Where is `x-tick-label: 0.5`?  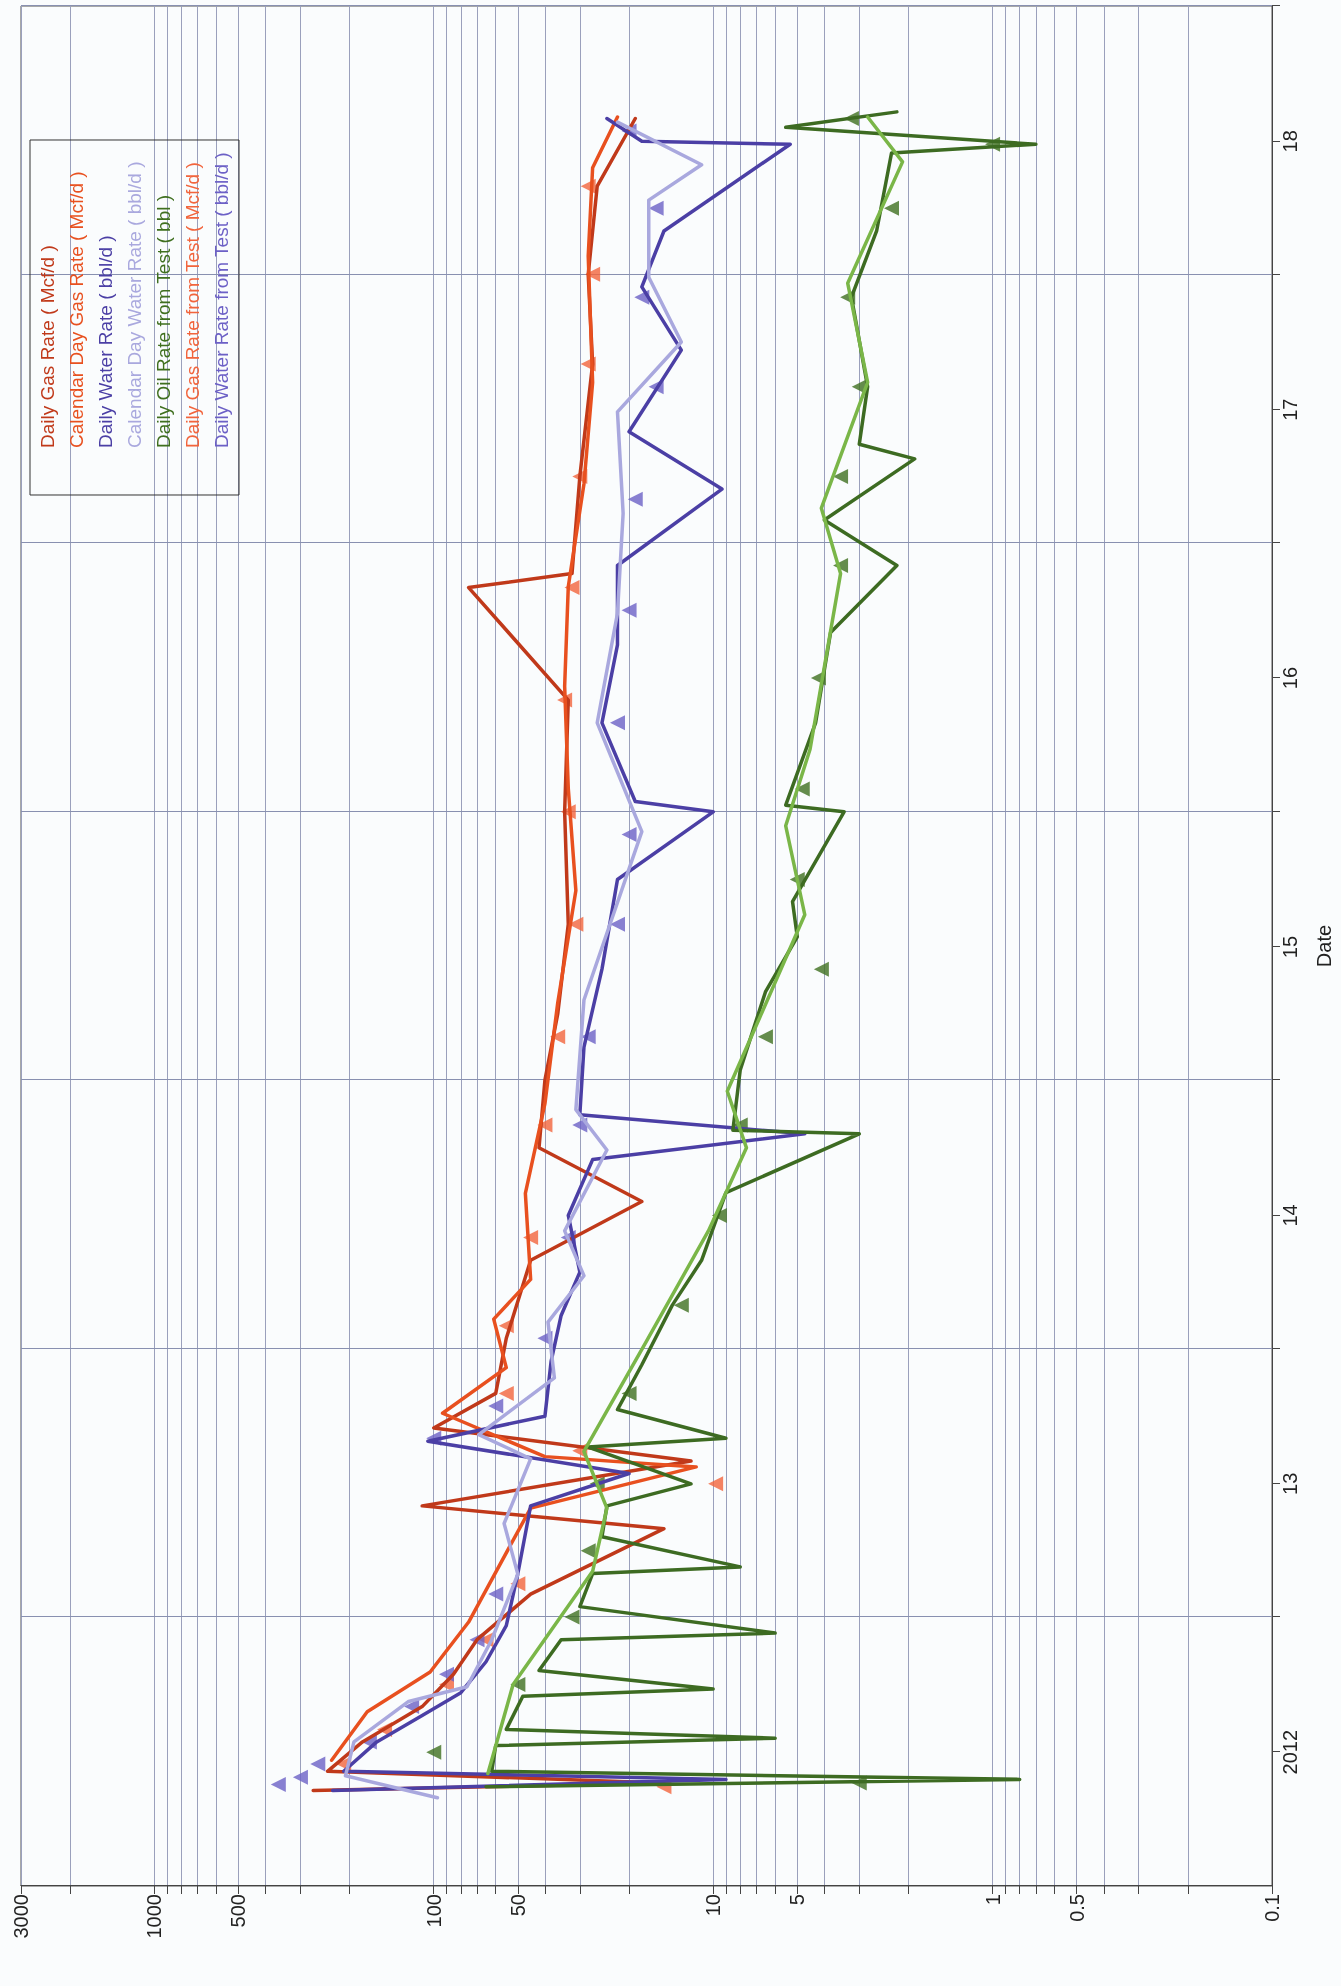
x-tick-label: 0.5 is located at coordinates (1076, 1908).